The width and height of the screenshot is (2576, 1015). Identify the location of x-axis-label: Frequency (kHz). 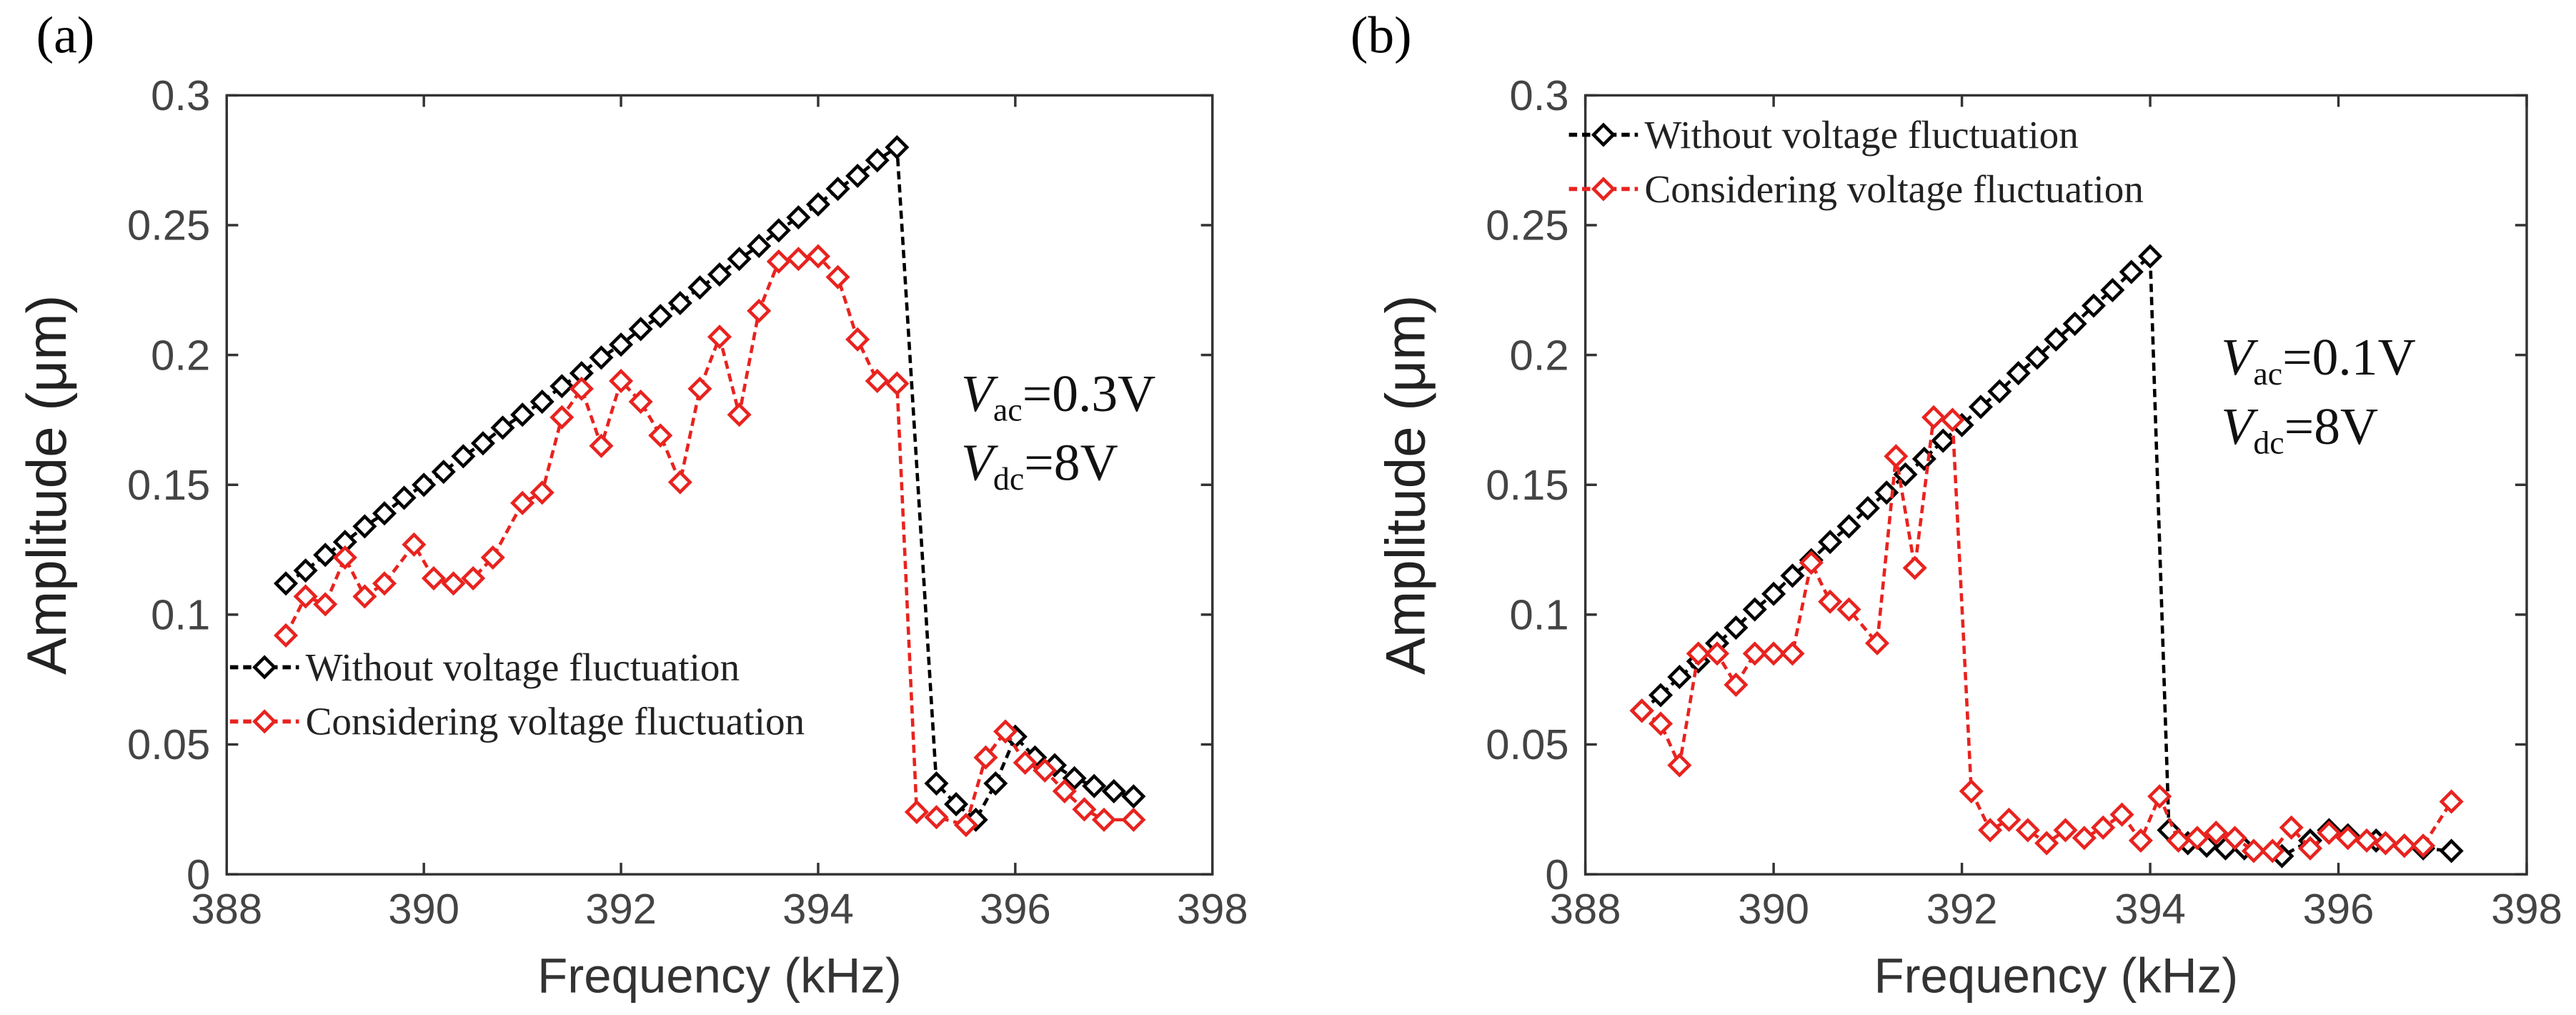
(2056, 977).